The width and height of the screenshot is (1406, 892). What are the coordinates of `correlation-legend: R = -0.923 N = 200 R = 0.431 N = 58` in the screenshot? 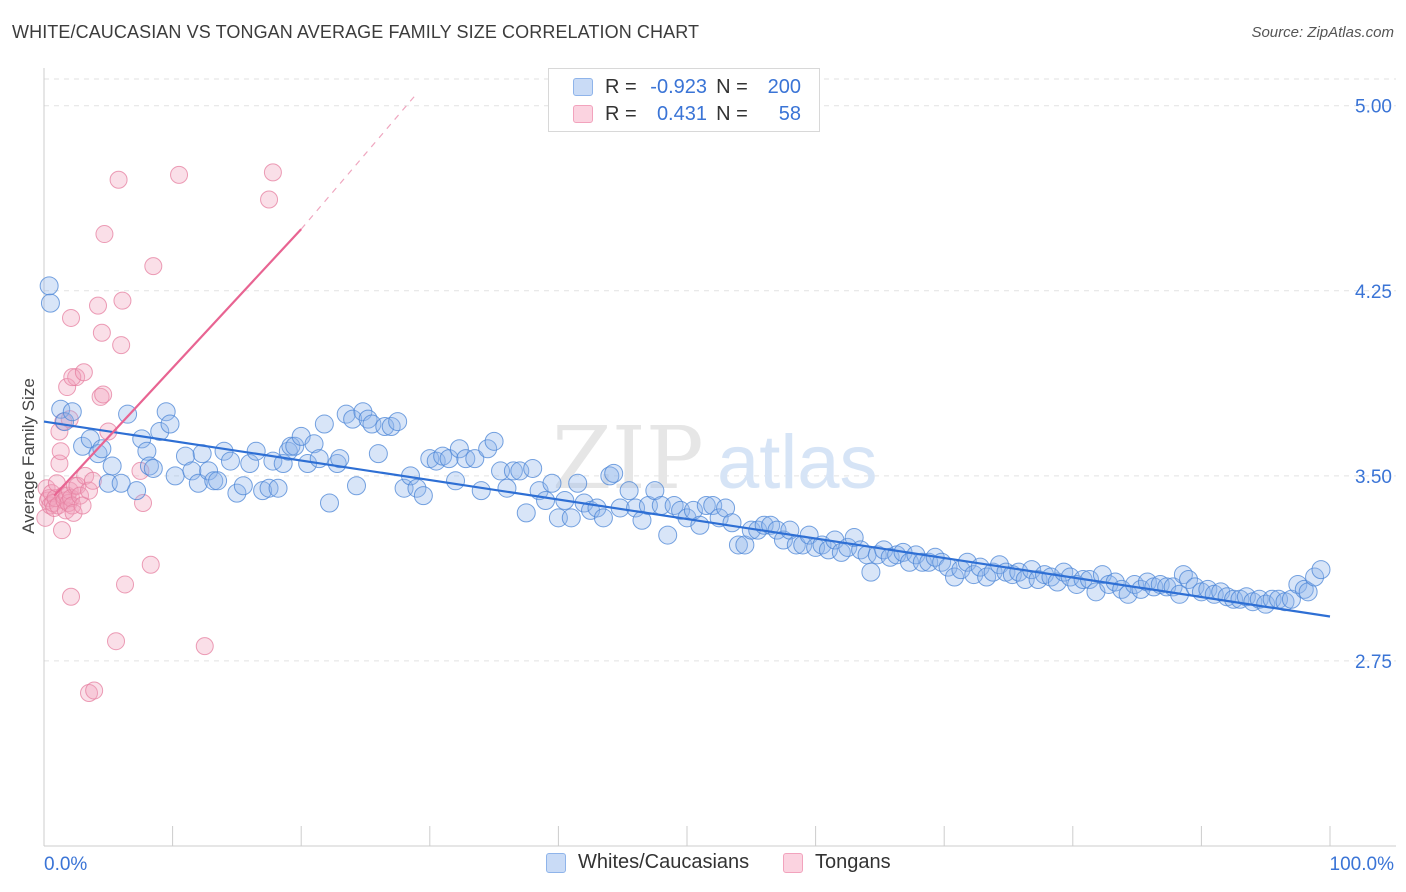 It's located at (684, 100).